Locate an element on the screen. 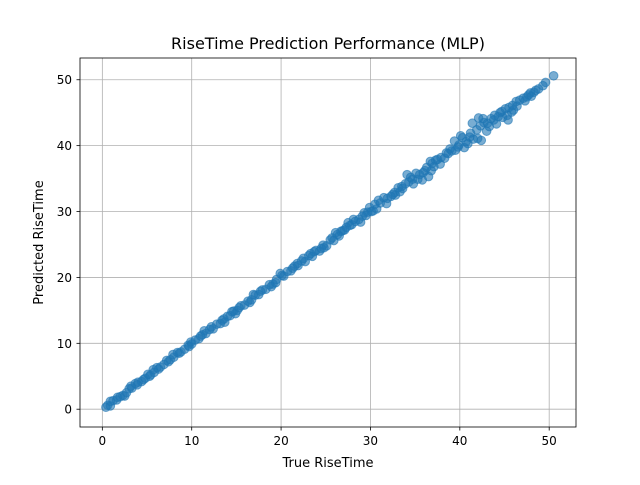 The height and width of the screenshot is (485, 640). x-tick-label: 50 is located at coordinates (549, 441).